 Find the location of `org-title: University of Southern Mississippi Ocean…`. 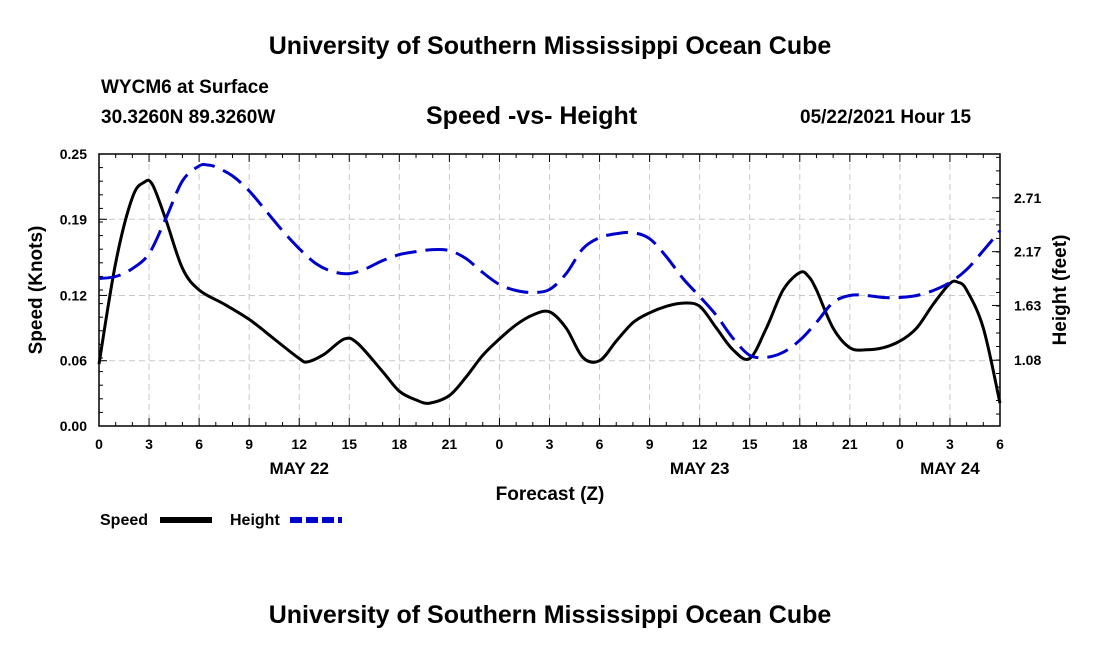

org-title: University of Southern Mississippi Ocean… is located at coordinates (550, 46).